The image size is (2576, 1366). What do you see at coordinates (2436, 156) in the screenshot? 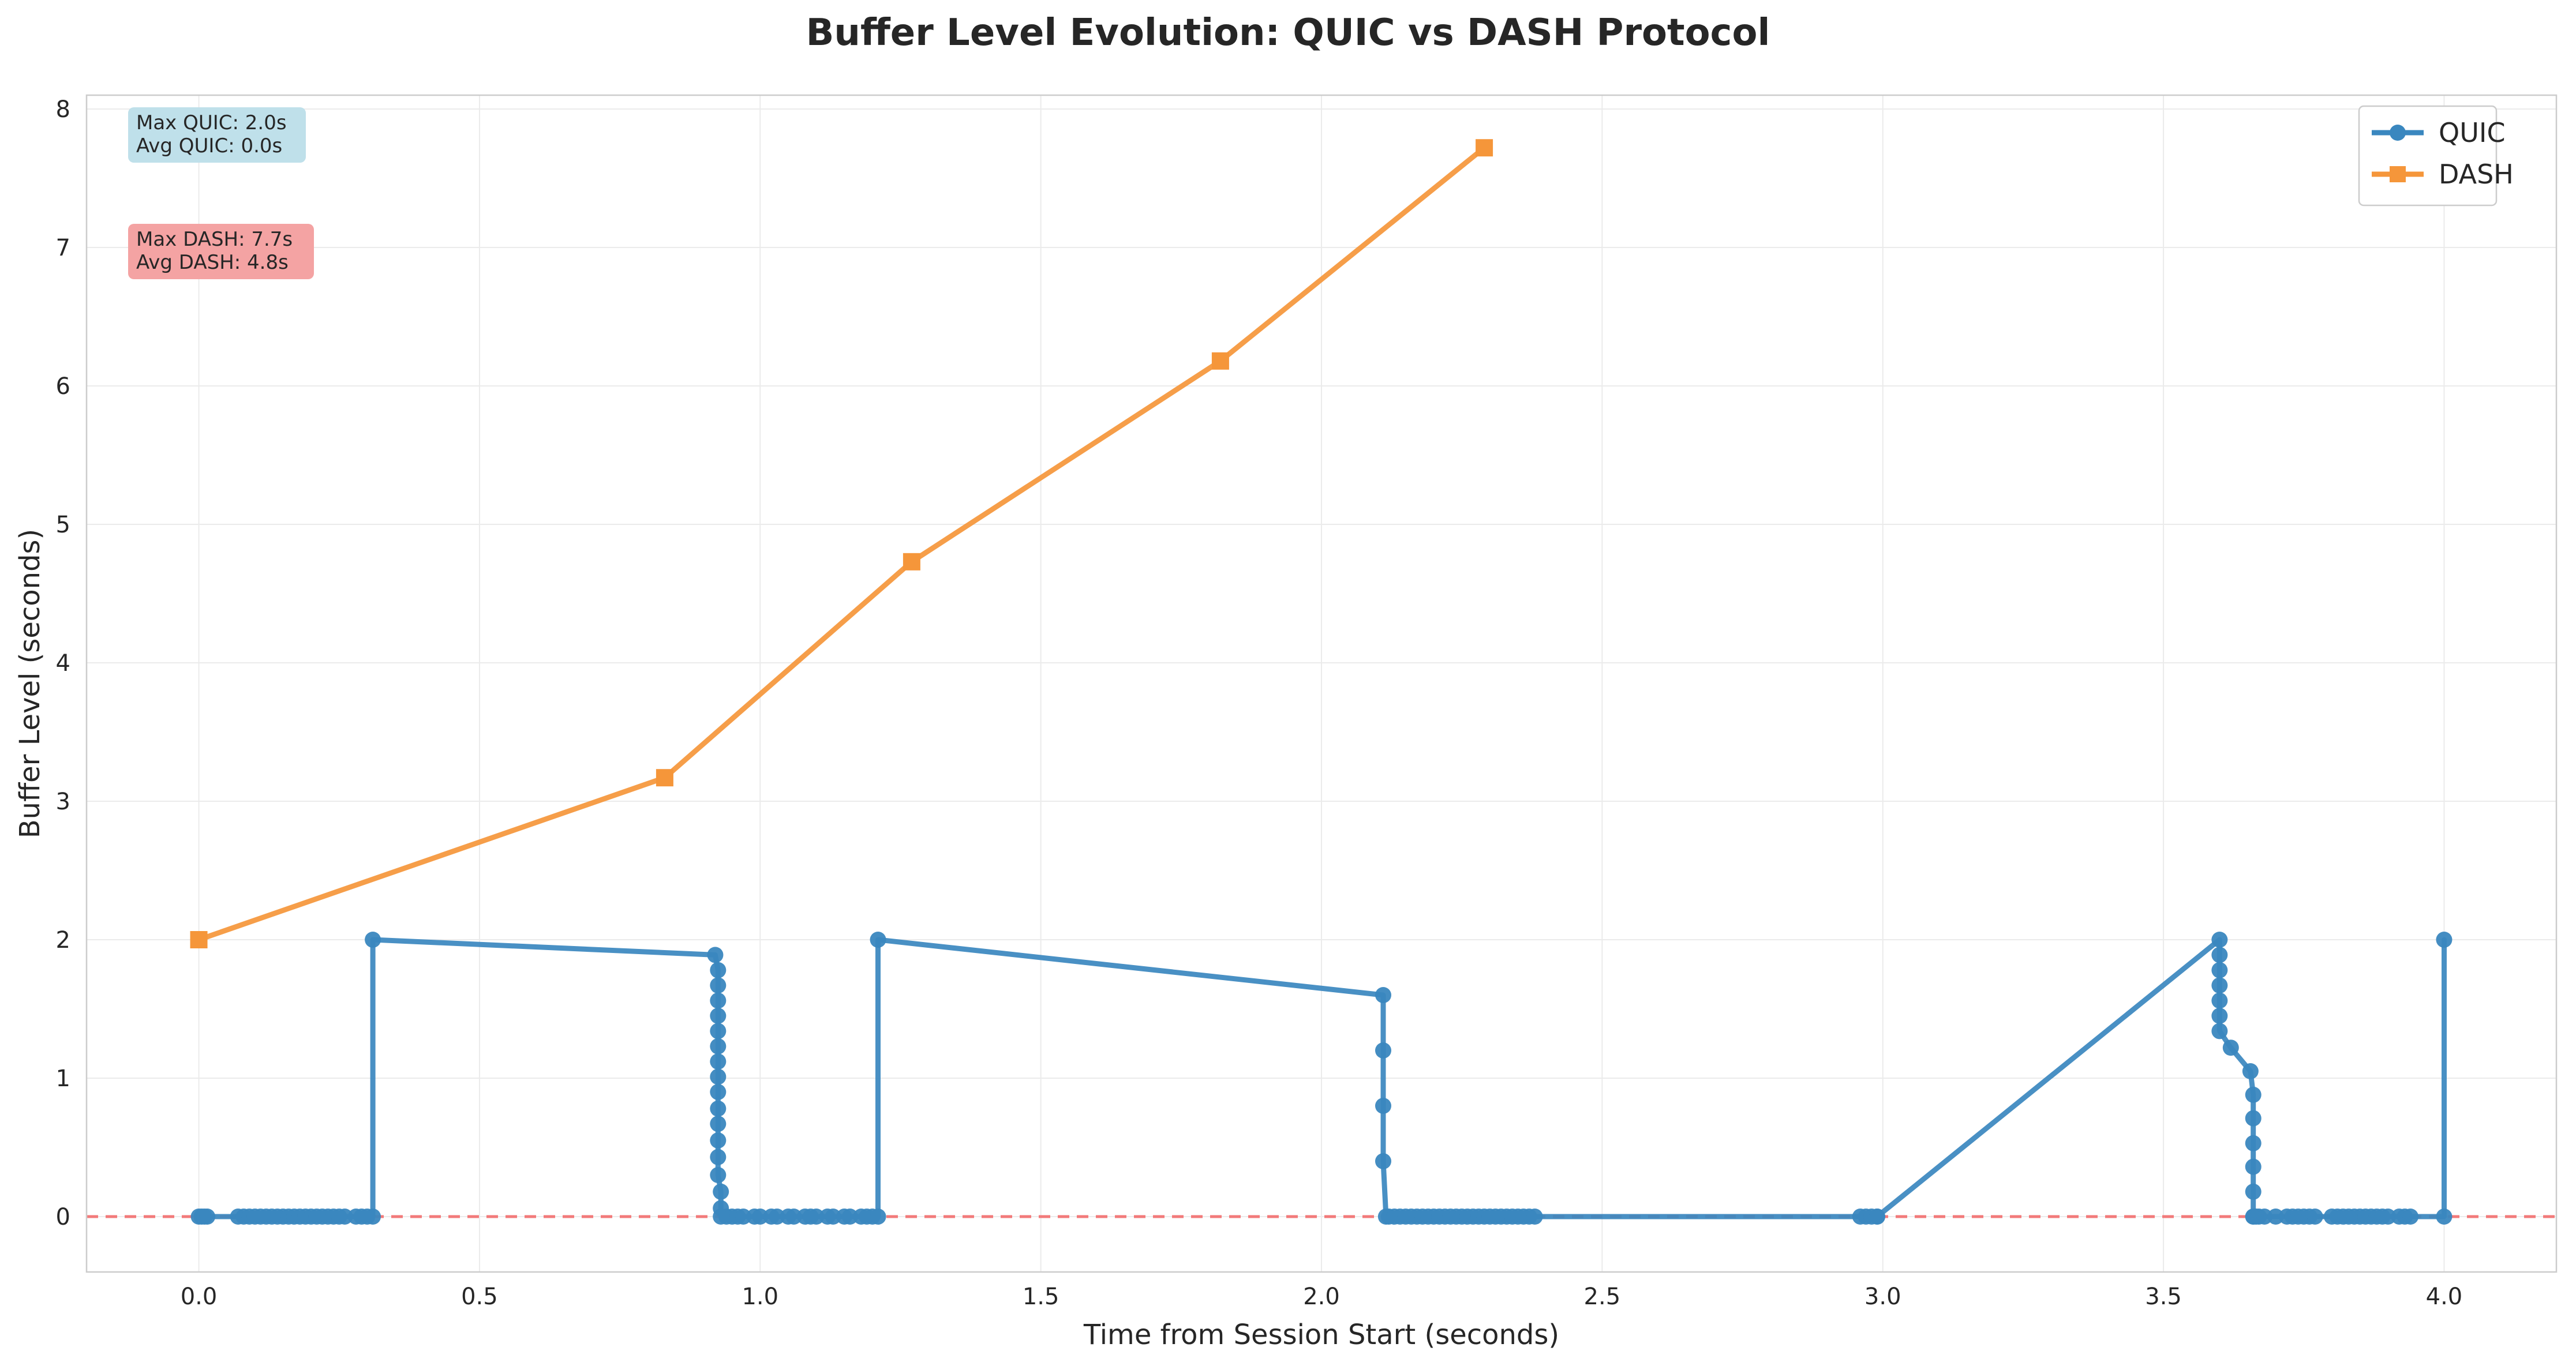
I see `legend: QUIC DASH` at bounding box center [2436, 156].